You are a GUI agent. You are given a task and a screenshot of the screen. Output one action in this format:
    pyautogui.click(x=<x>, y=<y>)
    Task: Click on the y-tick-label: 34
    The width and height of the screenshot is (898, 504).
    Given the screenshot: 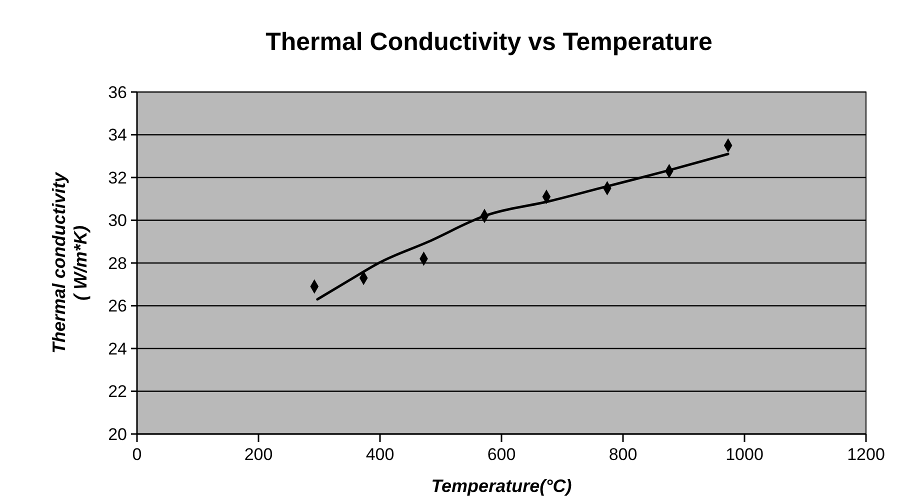 What is the action you would take?
    pyautogui.click(x=117, y=135)
    